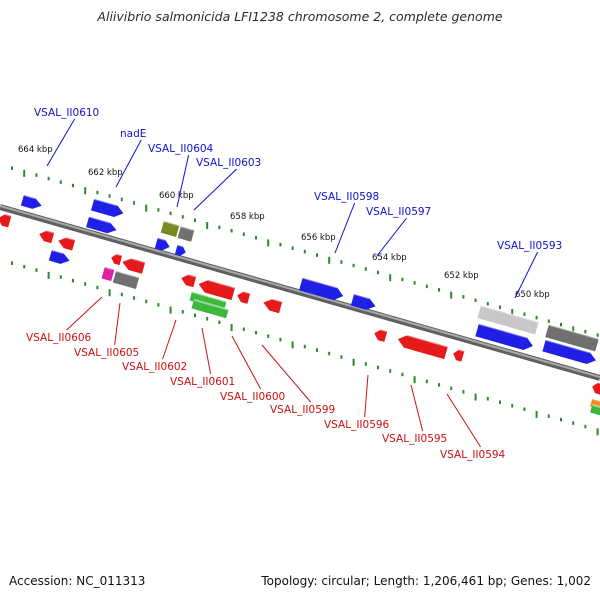 Image resolution: width=600 pixels, height=600 pixels. Describe the element at coordinates (318, 238) in the screenshot. I see `kbp-label: 656 kbp` at that location.